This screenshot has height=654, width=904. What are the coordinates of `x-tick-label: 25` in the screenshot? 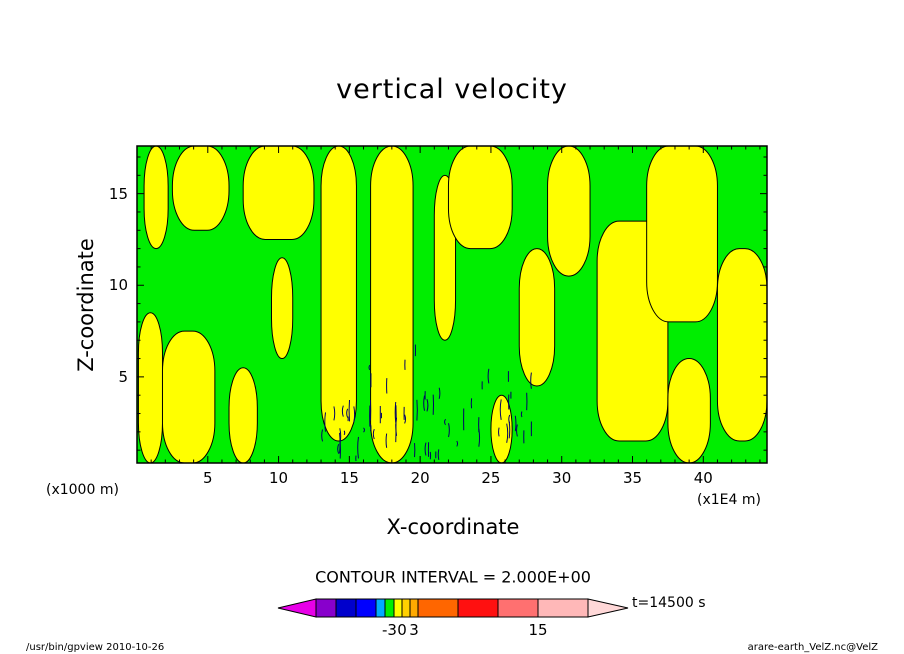 It's located at (491, 478).